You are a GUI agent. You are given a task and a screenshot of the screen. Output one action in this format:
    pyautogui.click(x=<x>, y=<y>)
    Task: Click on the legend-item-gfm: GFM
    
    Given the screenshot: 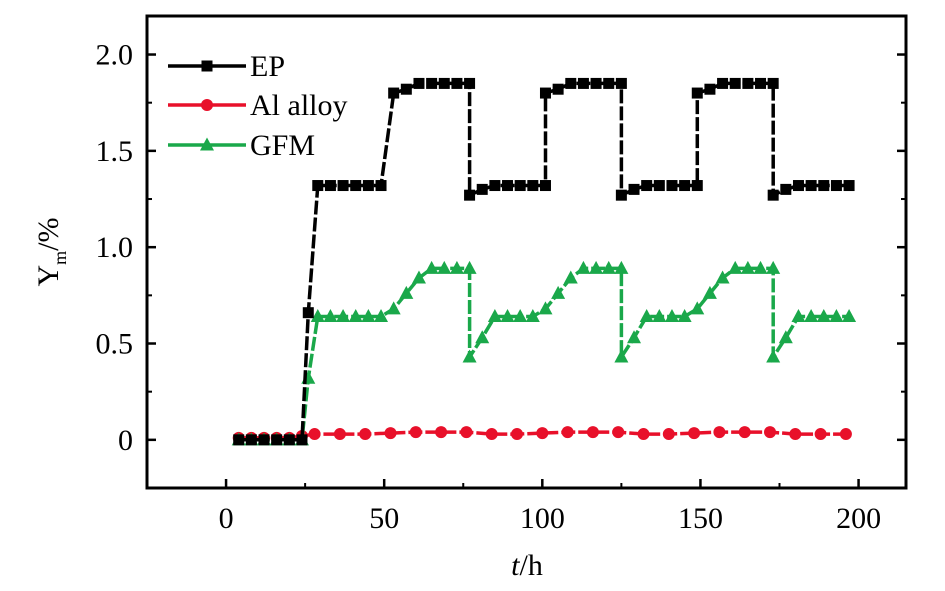 What is the action you would take?
    pyautogui.click(x=241, y=145)
    